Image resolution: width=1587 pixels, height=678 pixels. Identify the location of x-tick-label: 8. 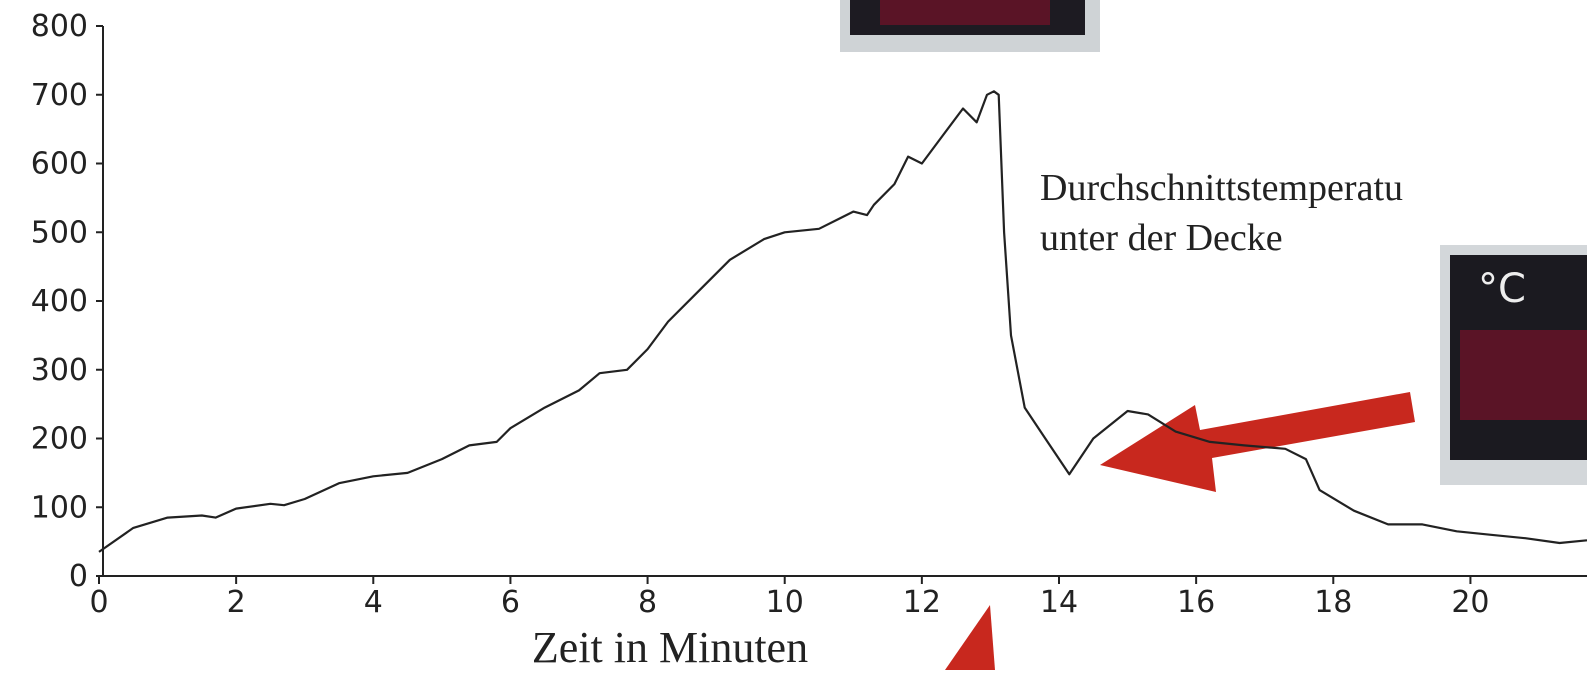
(647, 602).